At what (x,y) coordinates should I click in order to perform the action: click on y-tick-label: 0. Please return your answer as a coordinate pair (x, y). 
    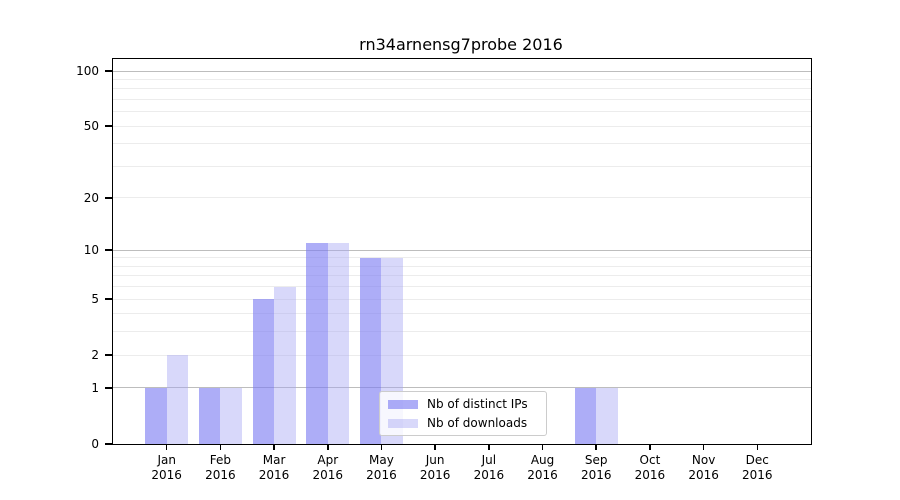
    Looking at the image, I should click on (95, 444).